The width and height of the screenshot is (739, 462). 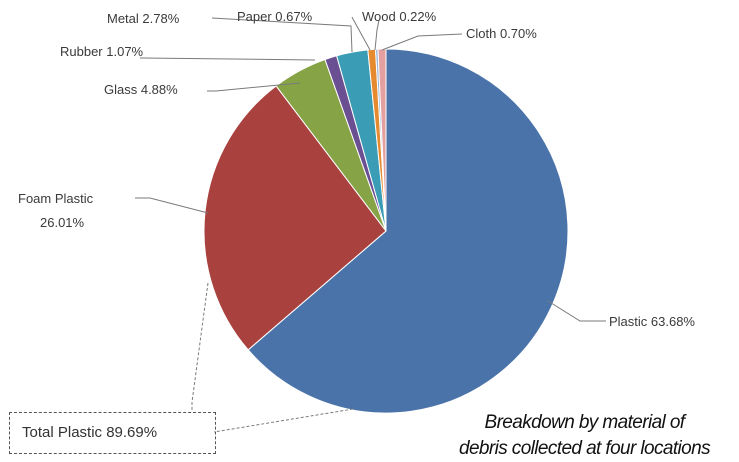 I want to click on caption-line-1: Breakdown by material of, so click(x=584, y=423).